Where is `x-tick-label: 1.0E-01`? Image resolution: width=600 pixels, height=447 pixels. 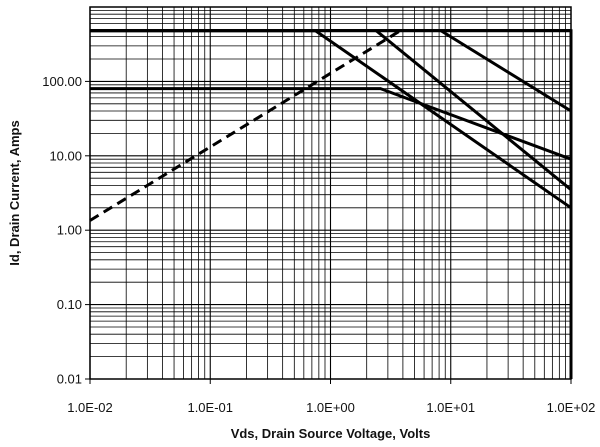 x-tick-label: 1.0E-01 is located at coordinates (210, 407).